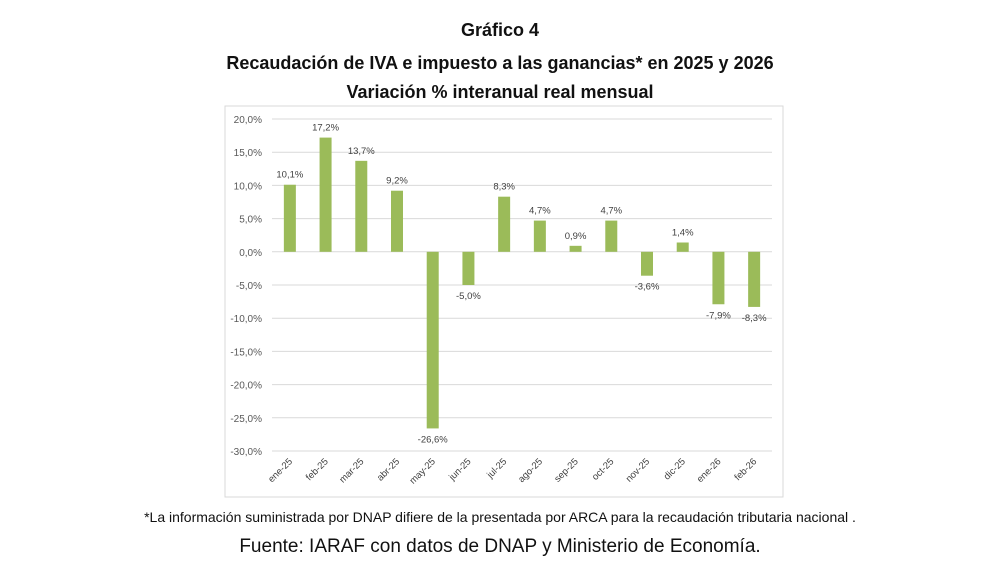 Image resolution: width=1000 pixels, height=577 pixels. What do you see at coordinates (500, 92) in the screenshot?
I see `chart-subtitle: Variación % interanual real mensual` at bounding box center [500, 92].